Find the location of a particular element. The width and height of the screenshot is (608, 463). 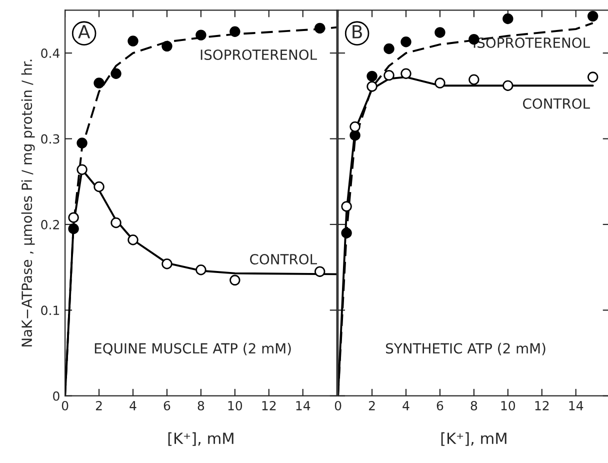

y-tick-label: 0 is located at coordinates (56, 396).